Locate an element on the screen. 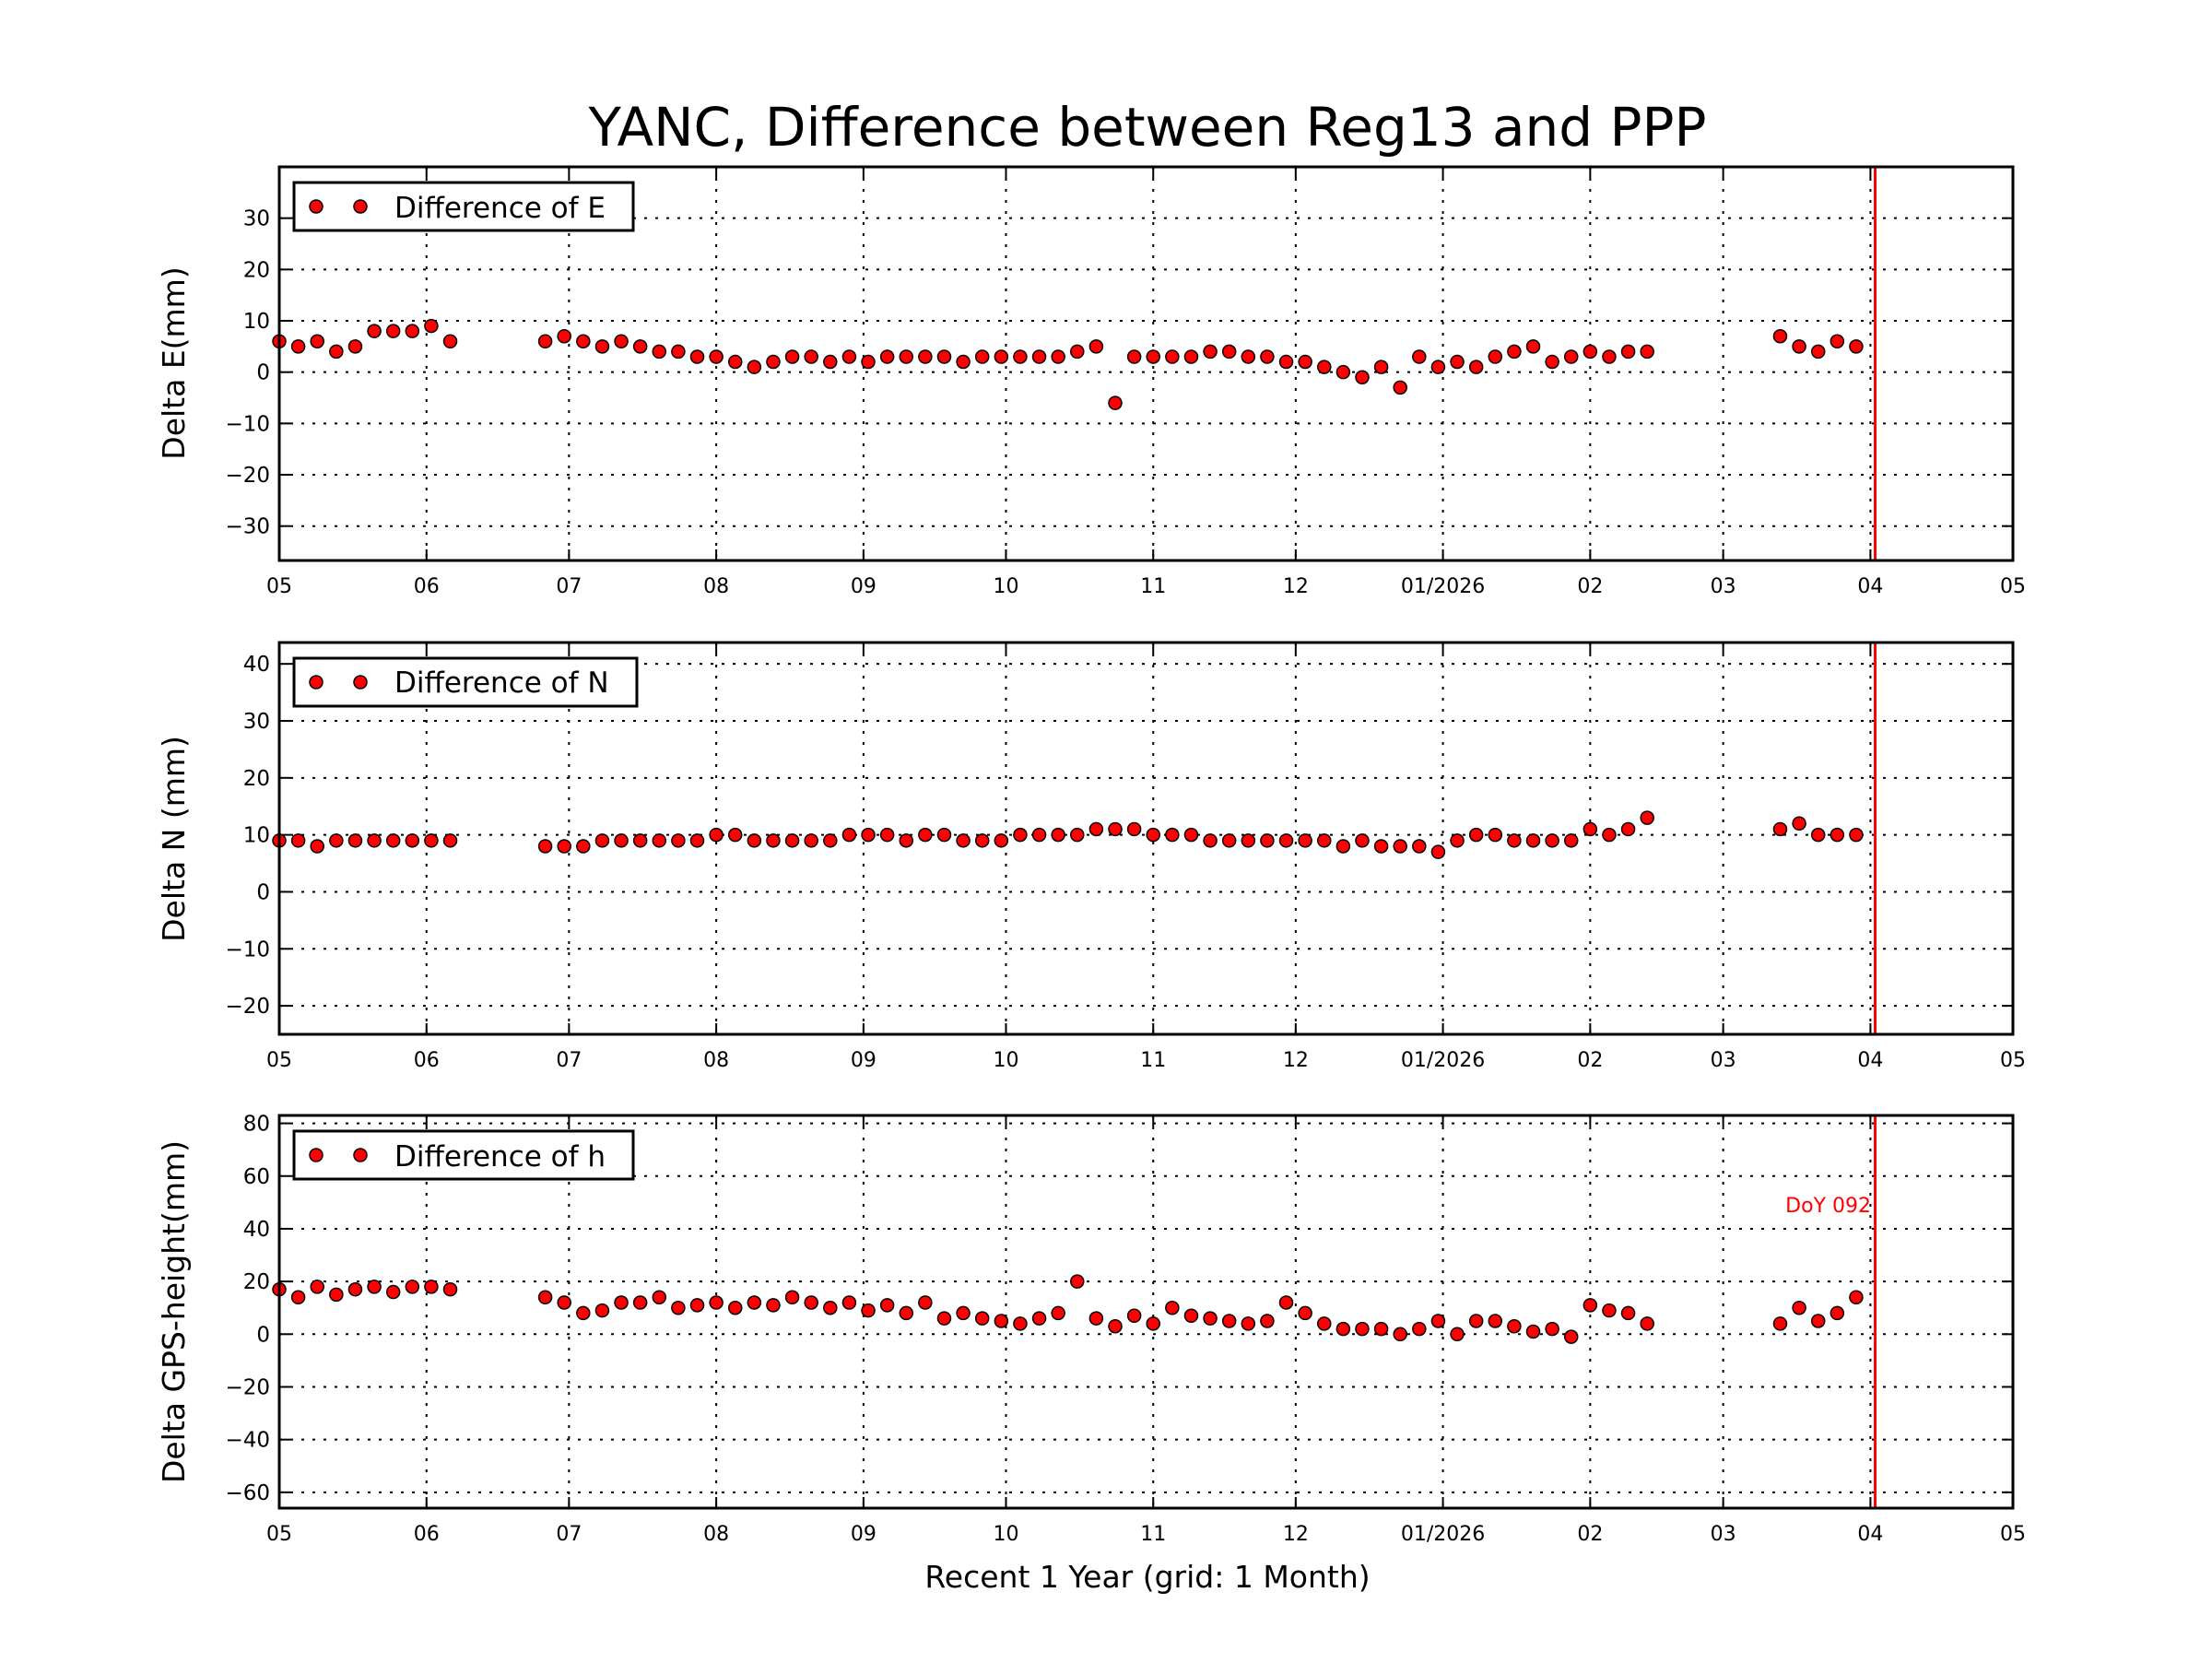 The image size is (2212, 1663). y-tick-label: −20 is located at coordinates (247, 1007).